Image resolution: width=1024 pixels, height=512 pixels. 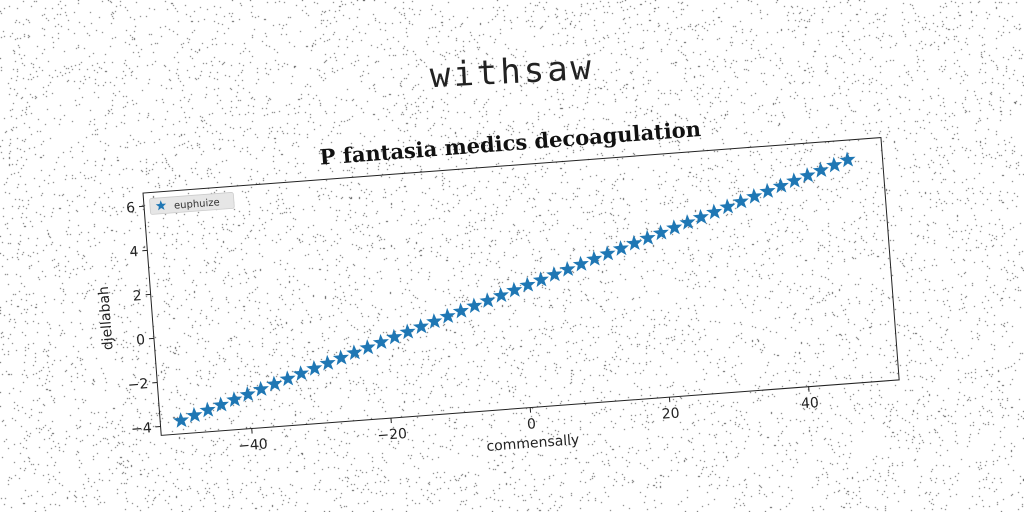 I want to click on y-tick-label: −2, so click(x=138, y=385).